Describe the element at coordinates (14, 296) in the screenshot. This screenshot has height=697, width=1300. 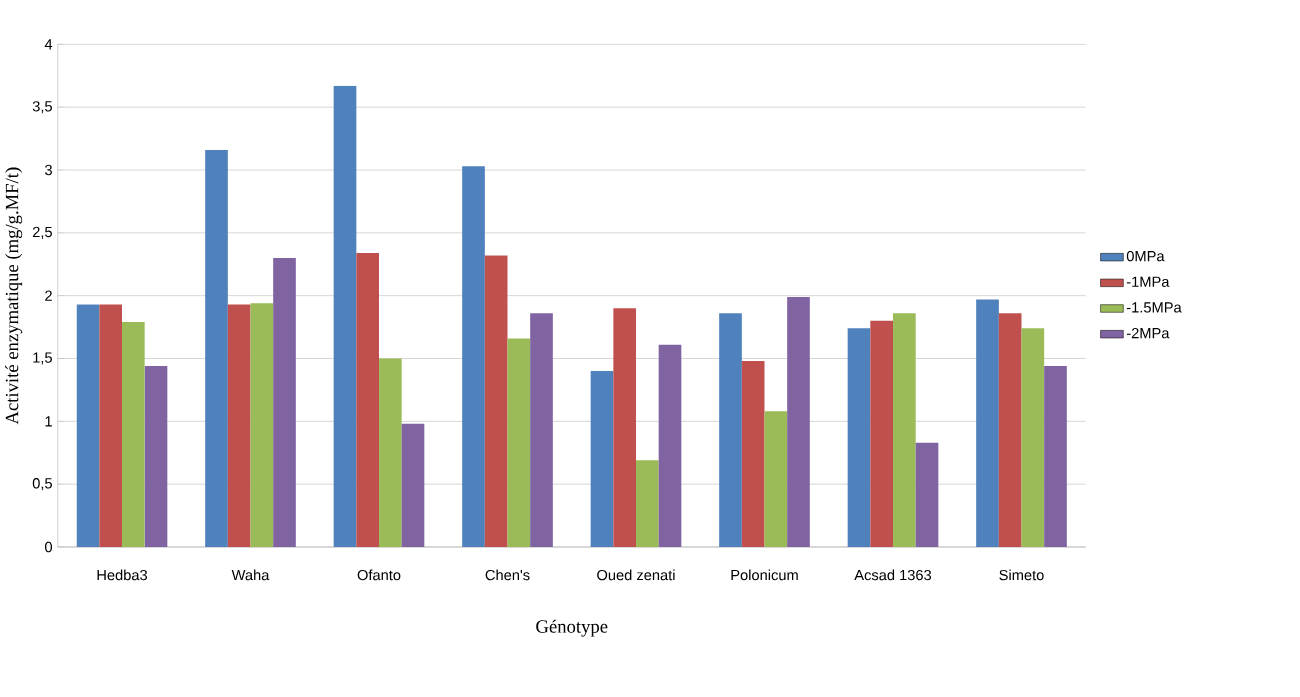
I see `y-axis-title: Activité enzymatique (mg/g.MF/t)` at that location.